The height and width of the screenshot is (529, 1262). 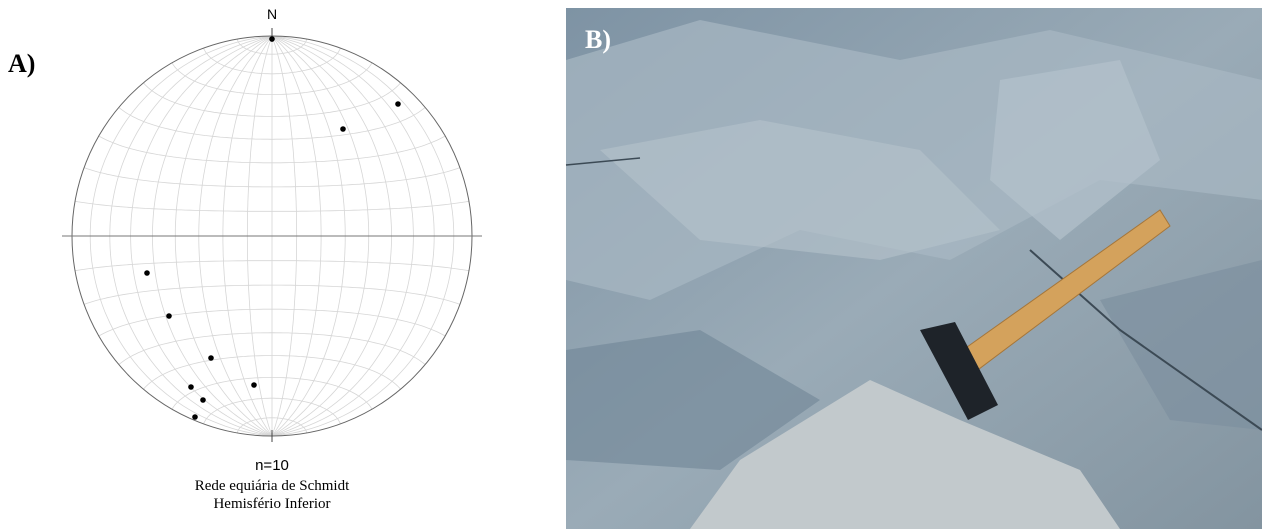 What do you see at coordinates (272, 14) in the screenshot?
I see `north-label: N` at bounding box center [272, 14].